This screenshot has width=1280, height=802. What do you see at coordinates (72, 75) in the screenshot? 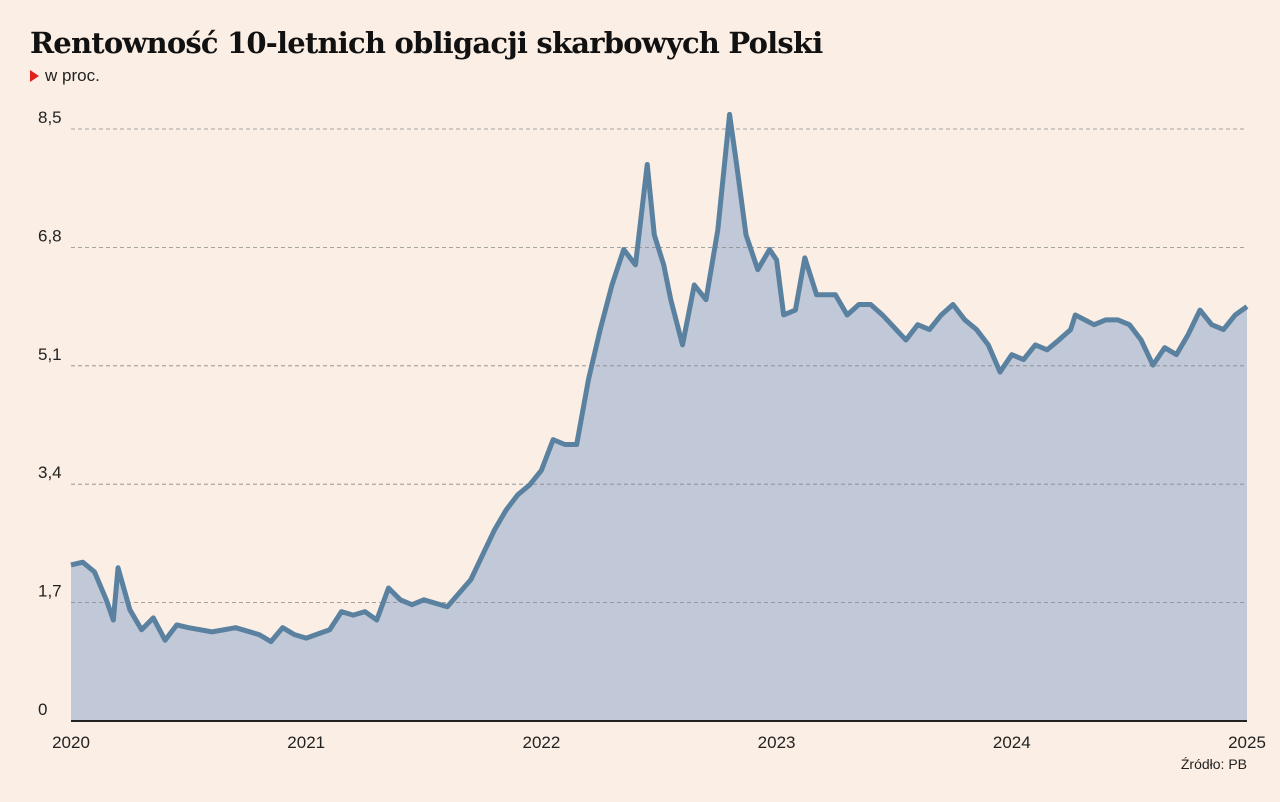
I see `unit-label: w proc.` at bounding box center [72, 75].